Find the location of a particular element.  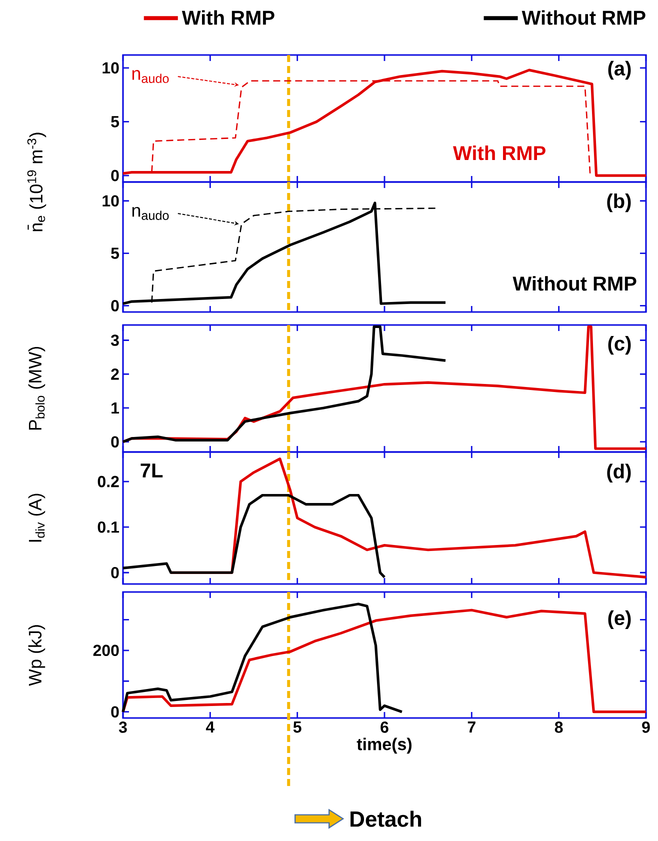

y-axis-title: Wp (kJ) is located at coordinates (37, 655).